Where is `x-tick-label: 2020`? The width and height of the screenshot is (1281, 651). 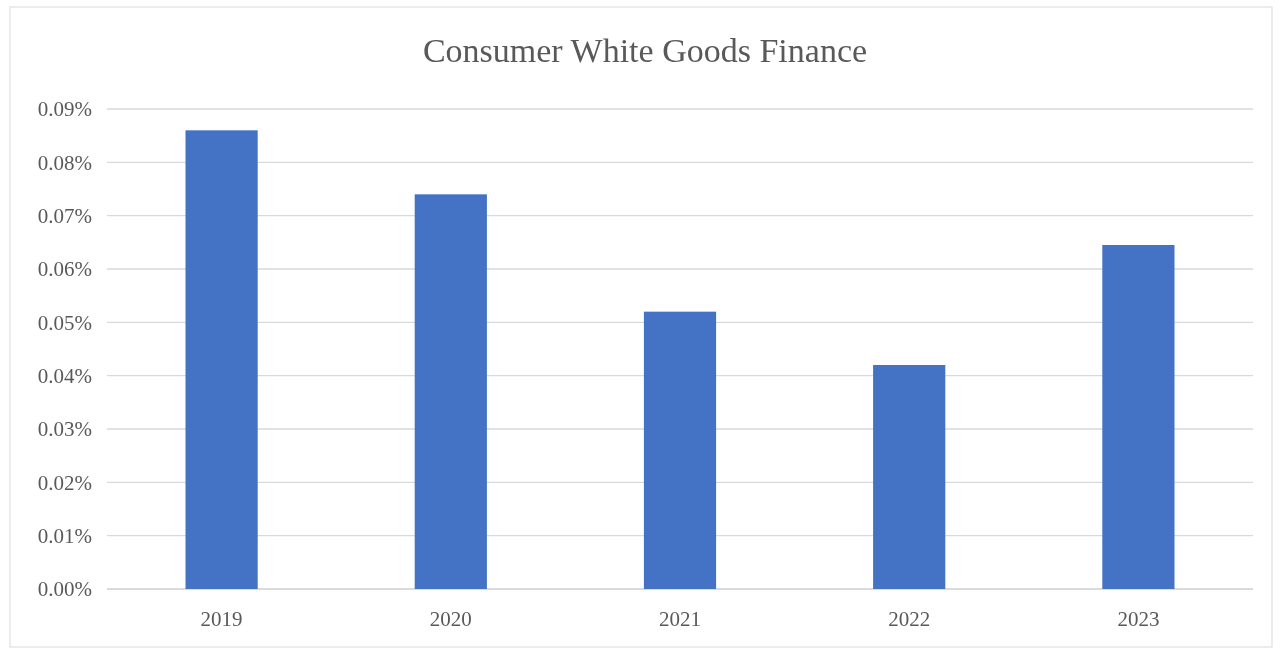 x-tick-label: 2020 is located at coordinates (450, 619).